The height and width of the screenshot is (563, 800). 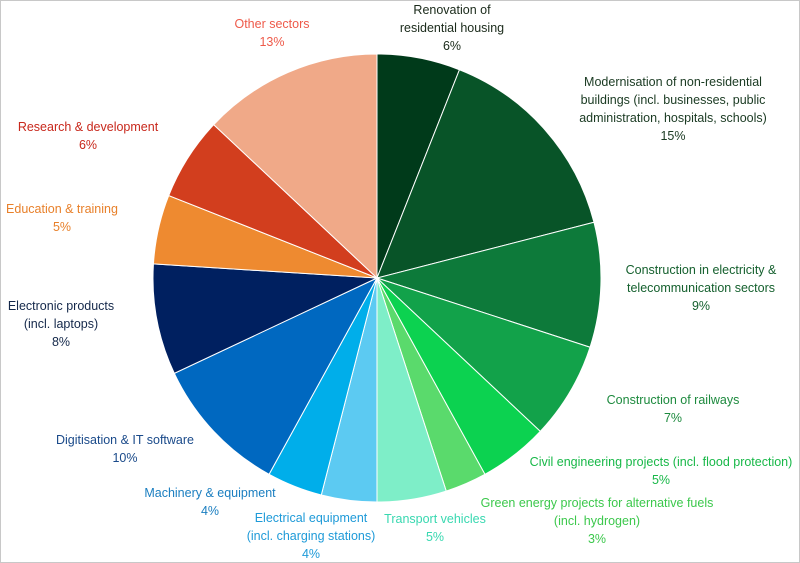 I want to click on slice-category-line: (incl. hydrogen), so click(x=597, y=521).